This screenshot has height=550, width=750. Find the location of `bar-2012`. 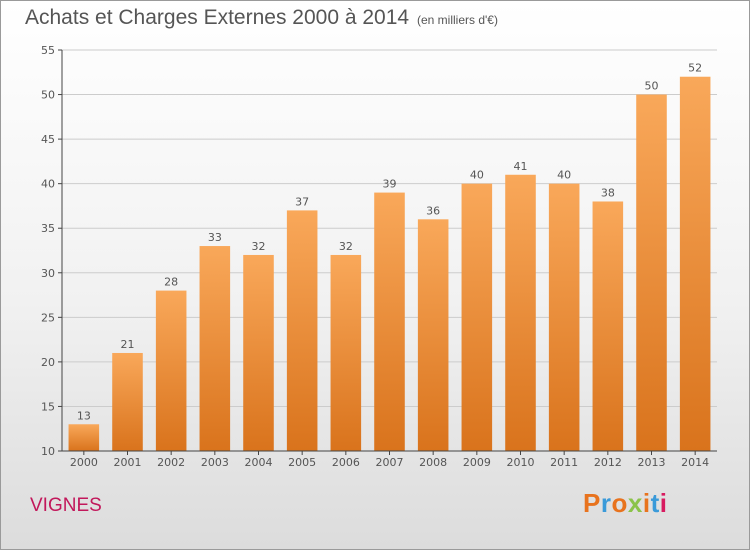

bar-2012 is located at coordinates (608, 326).